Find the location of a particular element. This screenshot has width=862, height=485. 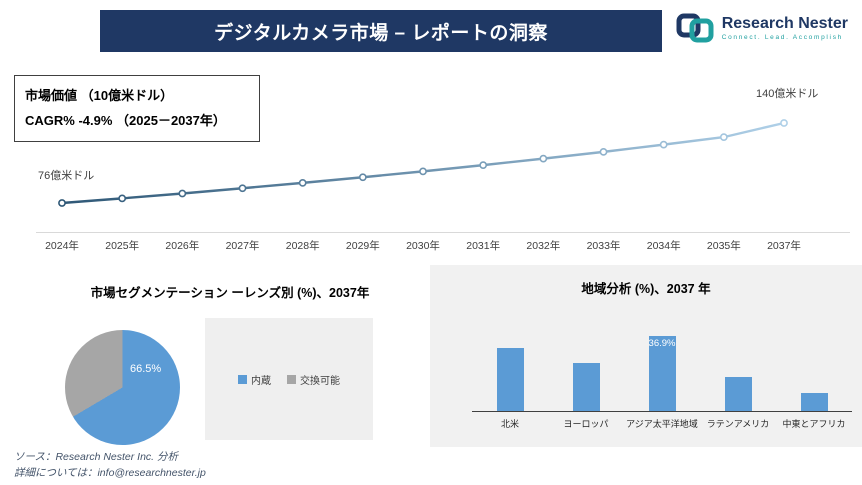

x-axis-label: 2031年 is located at coordinates (483, 246).